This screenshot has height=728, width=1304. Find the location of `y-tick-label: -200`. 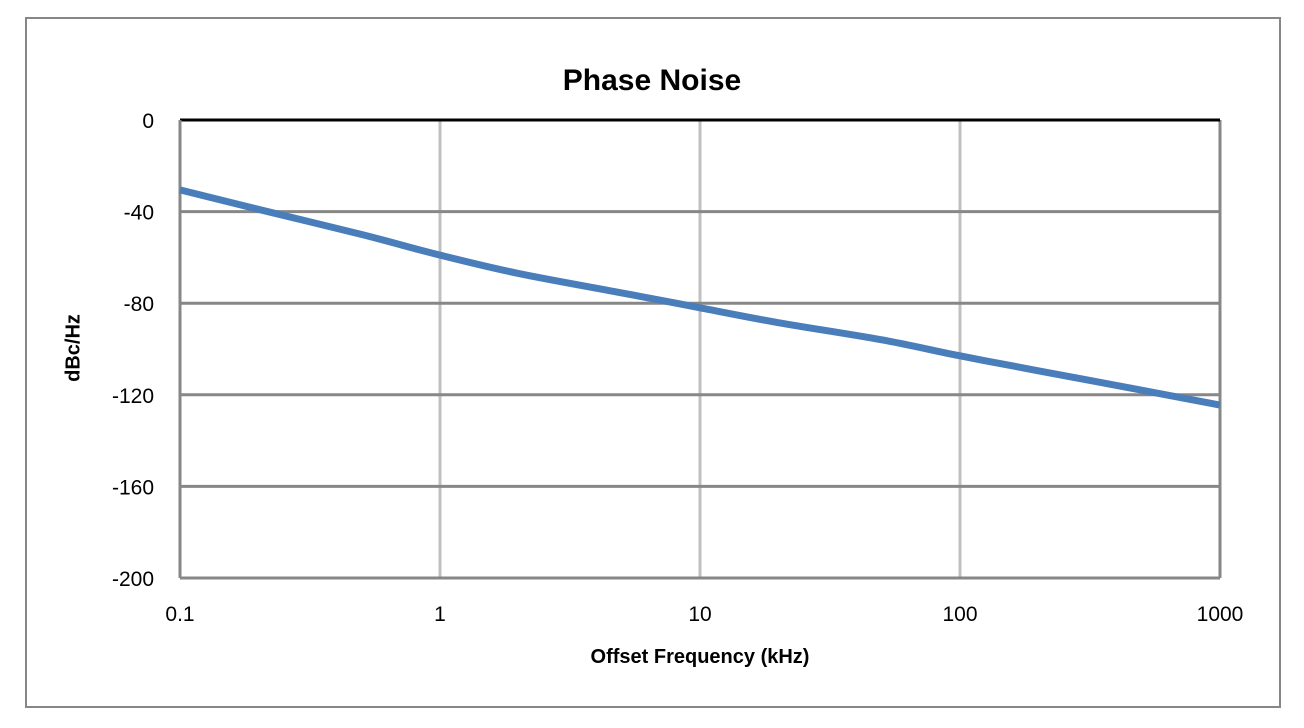

y-tick-label: -200 is located at coordinates (133, 579).